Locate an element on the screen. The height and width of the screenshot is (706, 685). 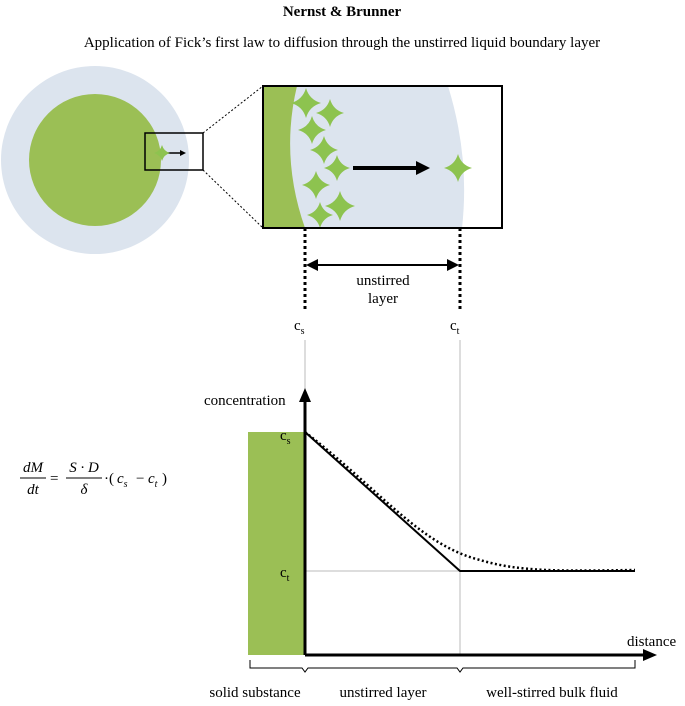
region-bracket is located at coordinates (442, 666).